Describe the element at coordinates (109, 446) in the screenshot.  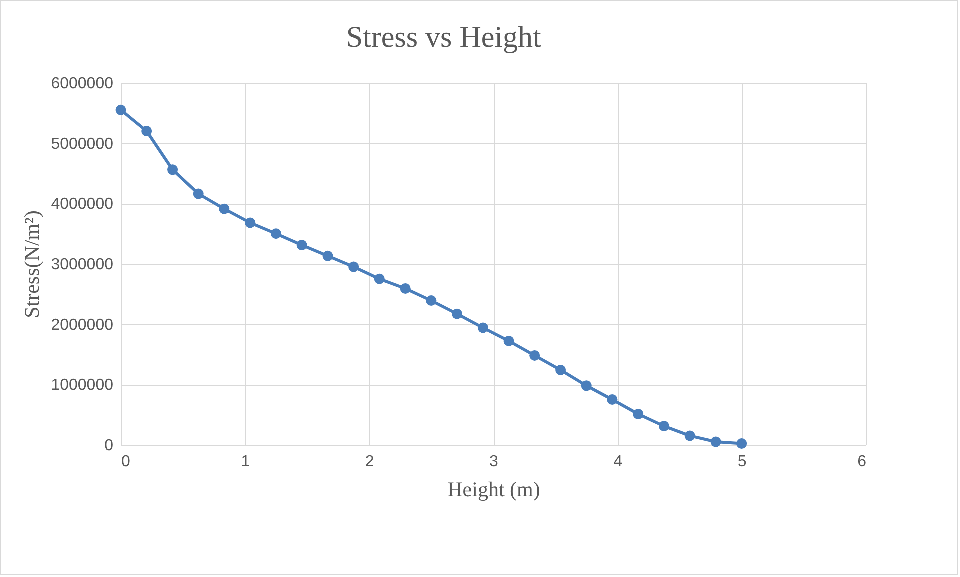
I see `y-tick-label: 0` at that location.